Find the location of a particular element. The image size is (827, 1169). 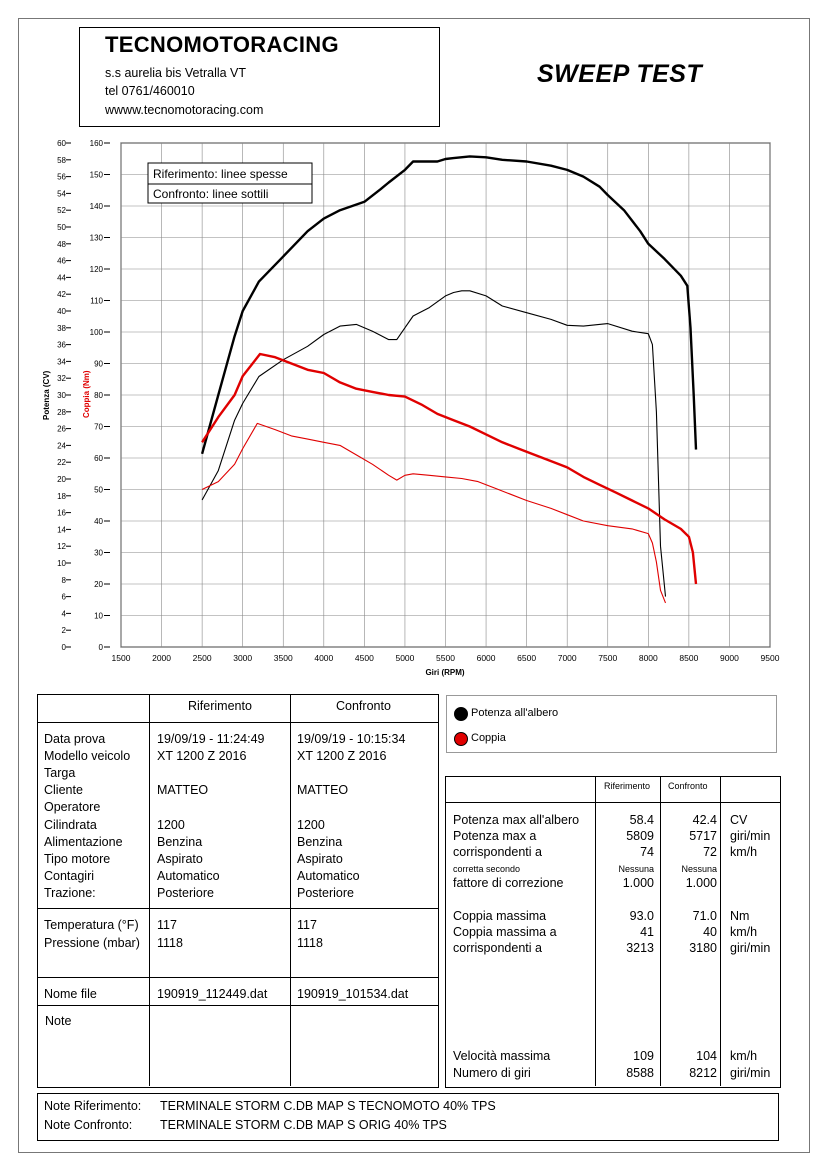

torque-curve-reference is located at coordinates (449, 468).